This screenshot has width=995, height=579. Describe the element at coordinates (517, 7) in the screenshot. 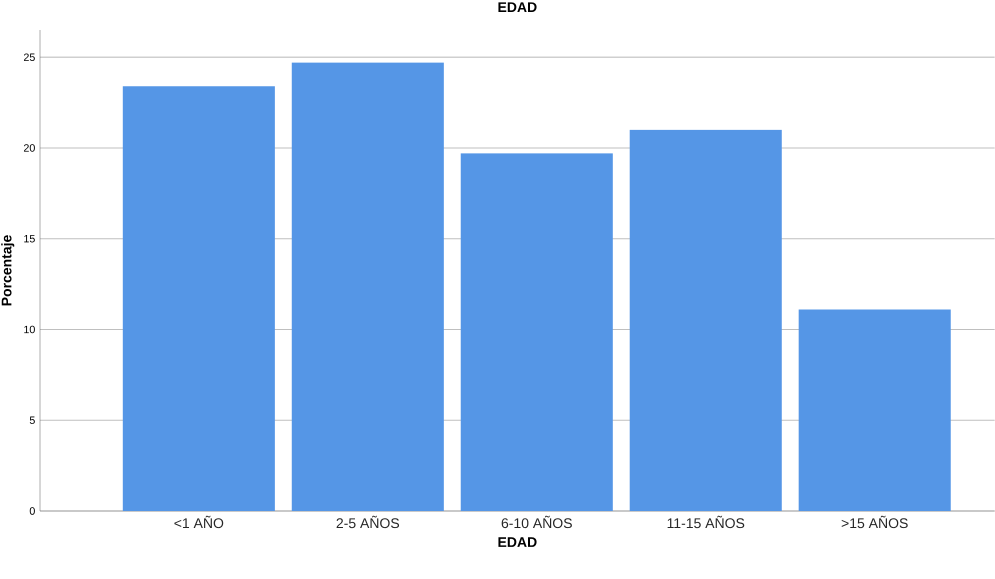

I see `chart-title: EDAD` at that location.